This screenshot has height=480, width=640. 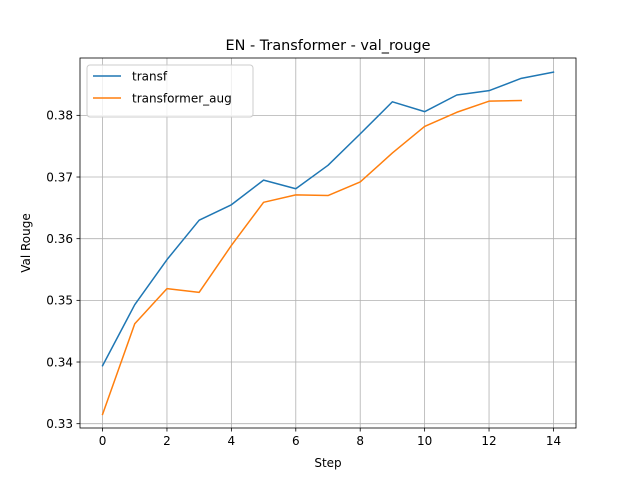 What do you see at coordinates (59, 239) in the screenshot?
I see `y-tick-label: 0.36` at bounding box center [59, 239].